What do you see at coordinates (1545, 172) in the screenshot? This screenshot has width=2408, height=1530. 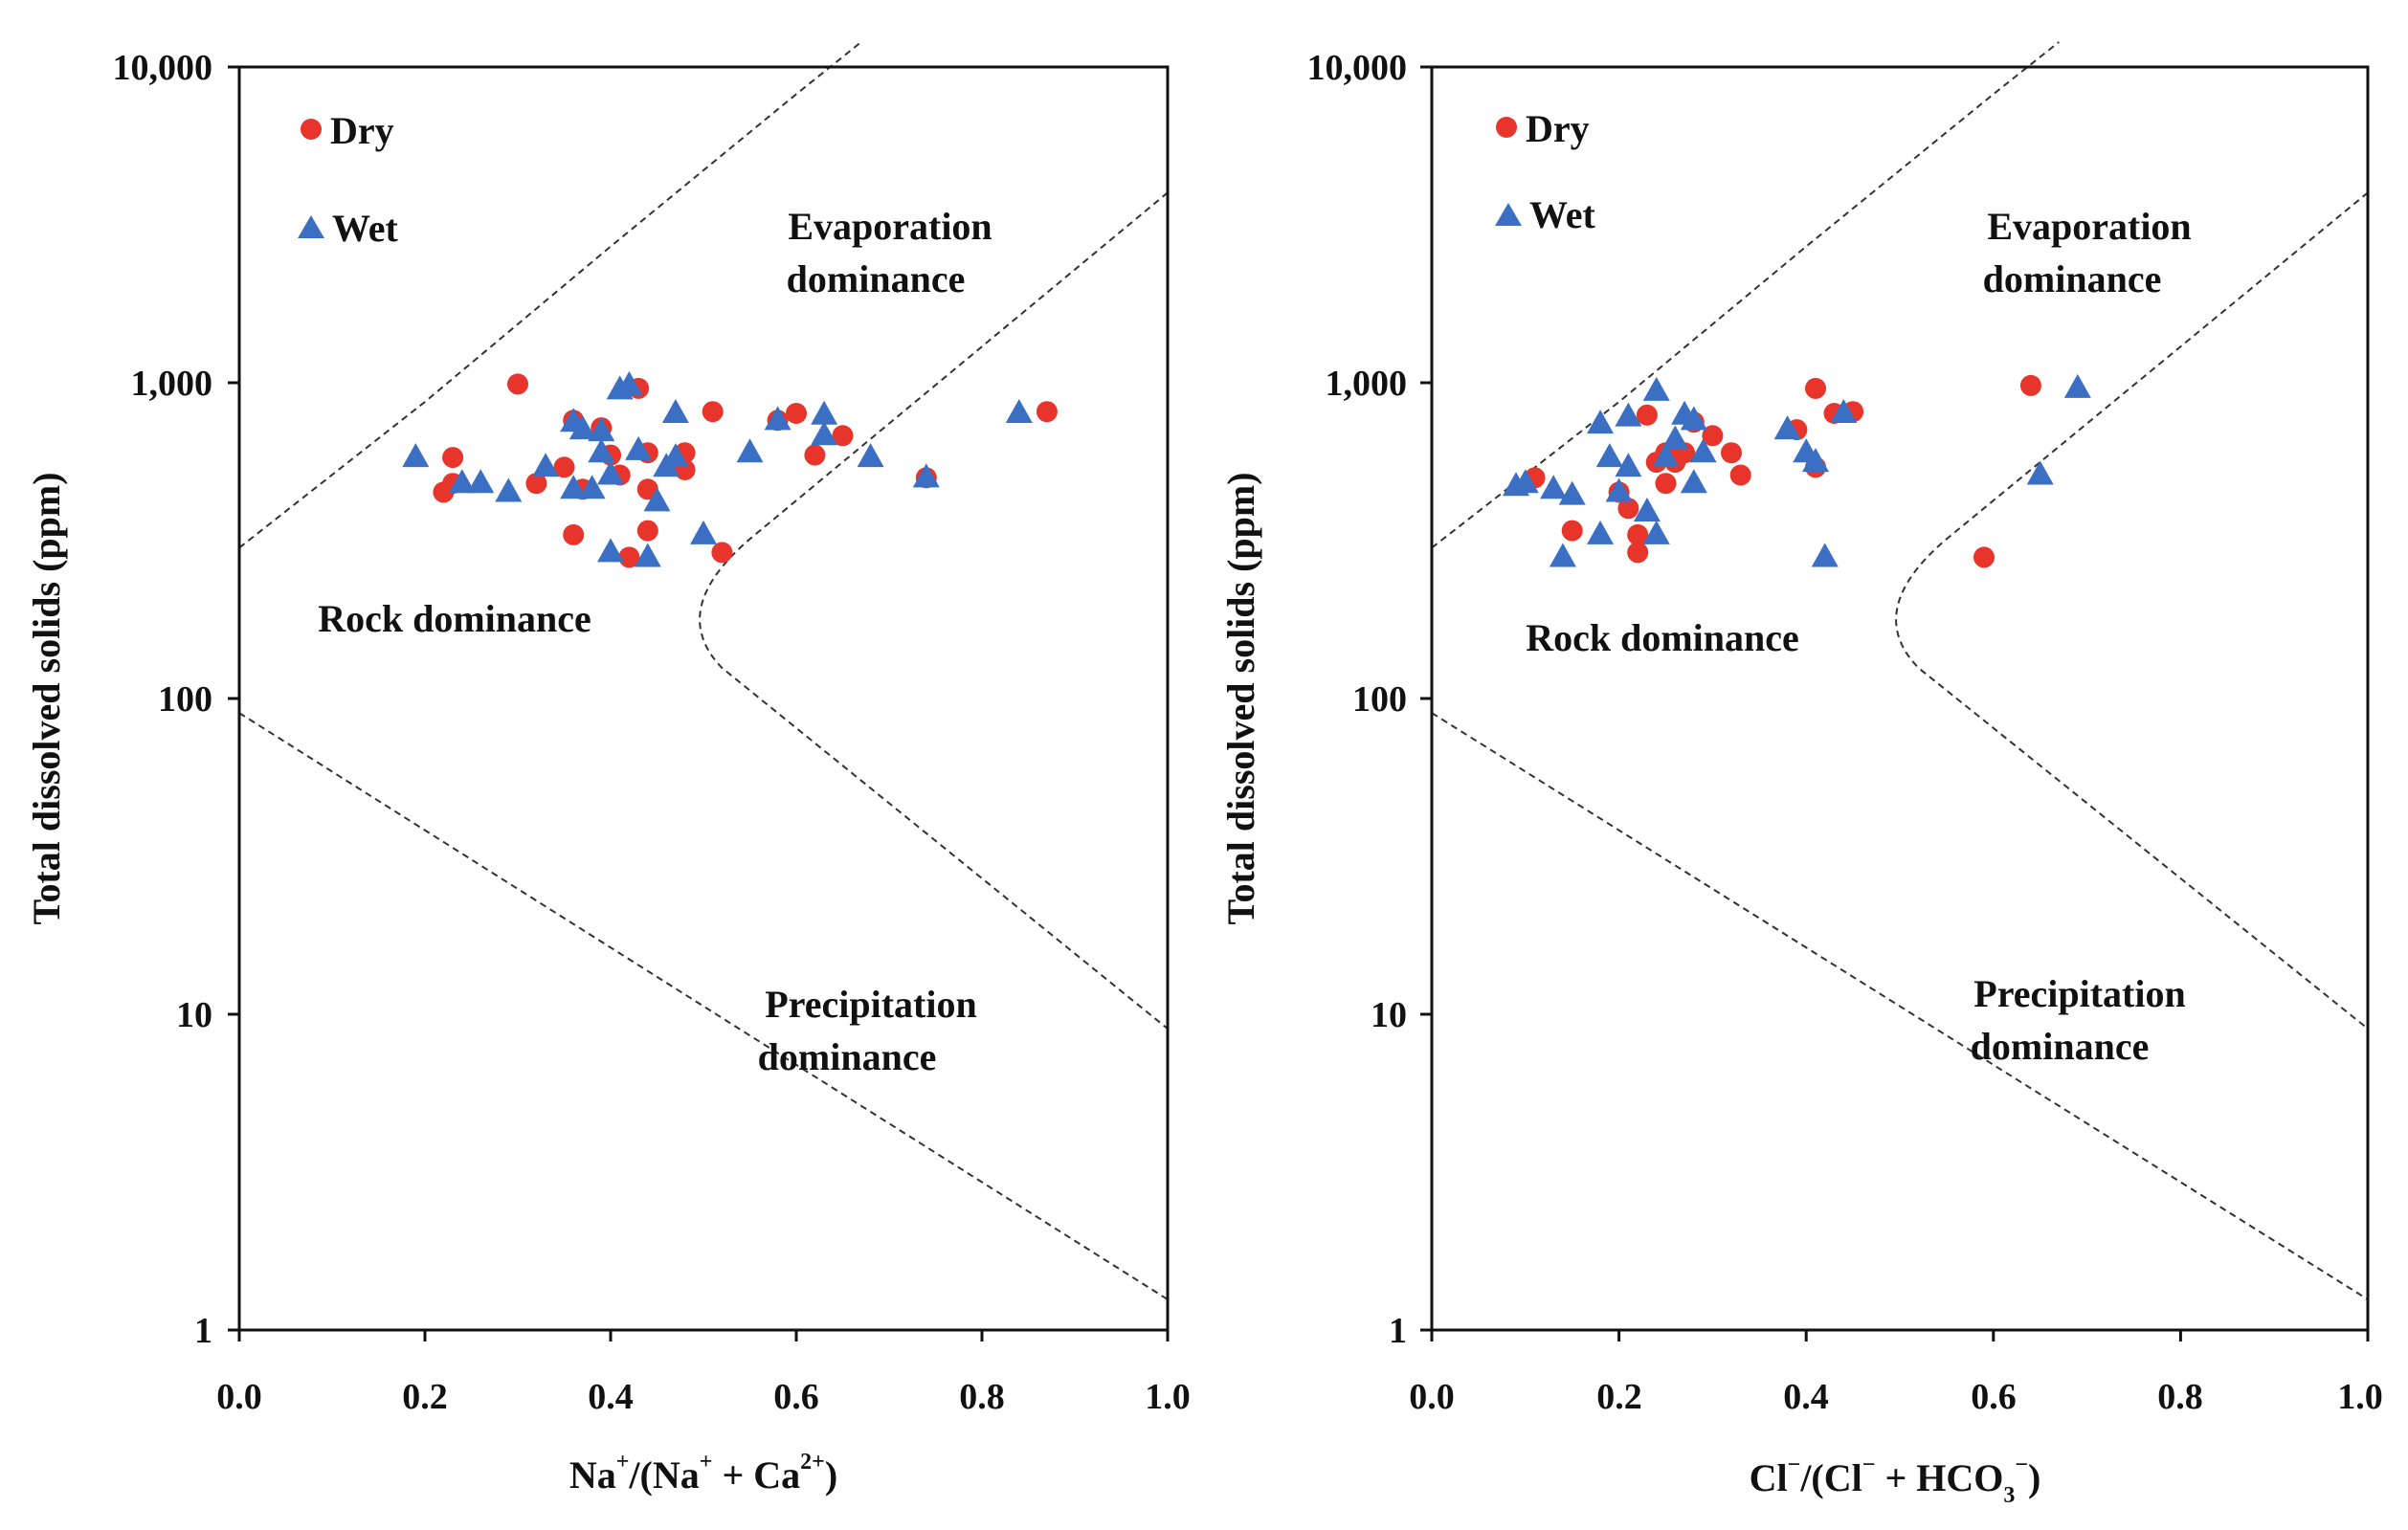 I see `legend-right: Dry Wet` at bounding box center [1545, 172].